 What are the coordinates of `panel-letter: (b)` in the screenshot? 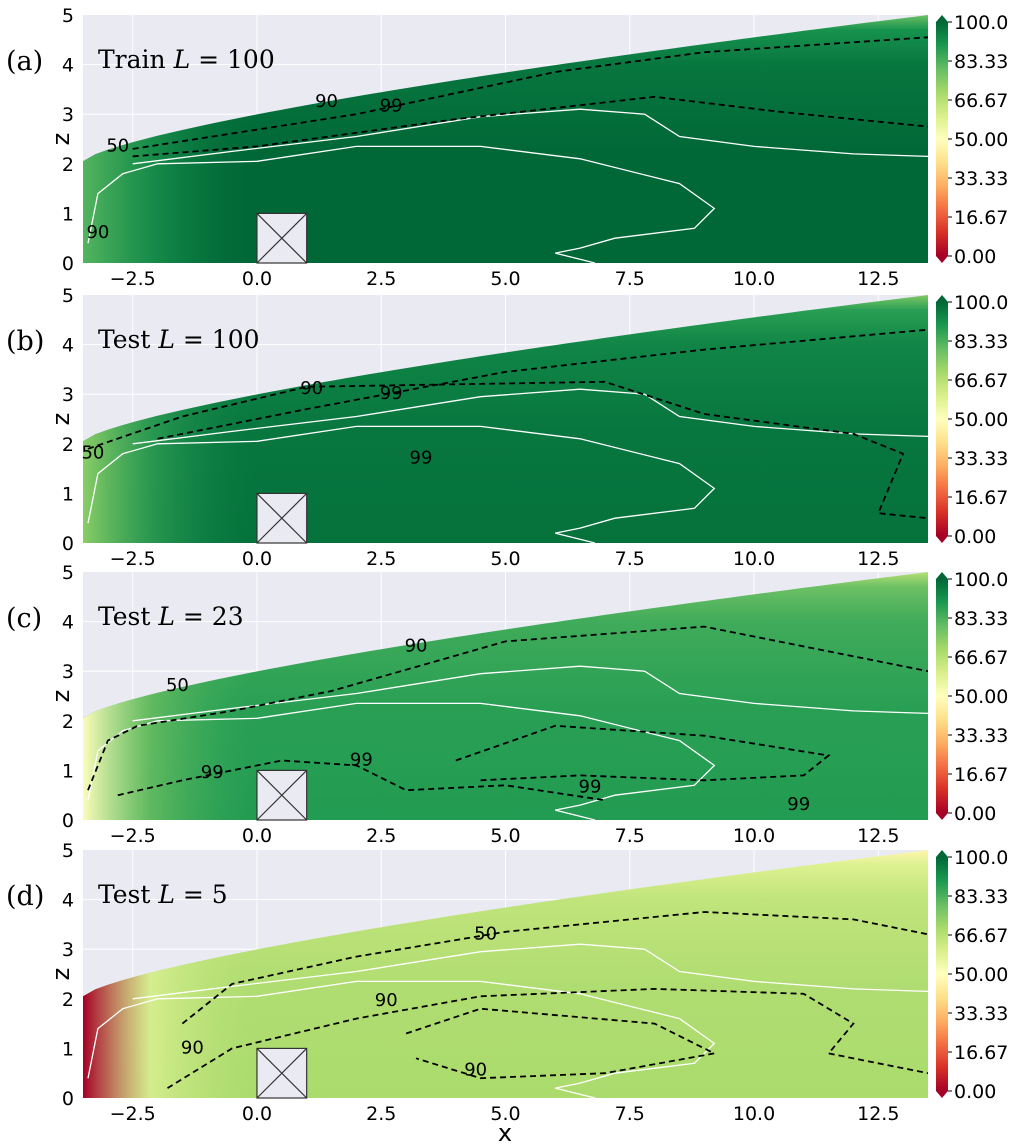 It's located at (25, 341).